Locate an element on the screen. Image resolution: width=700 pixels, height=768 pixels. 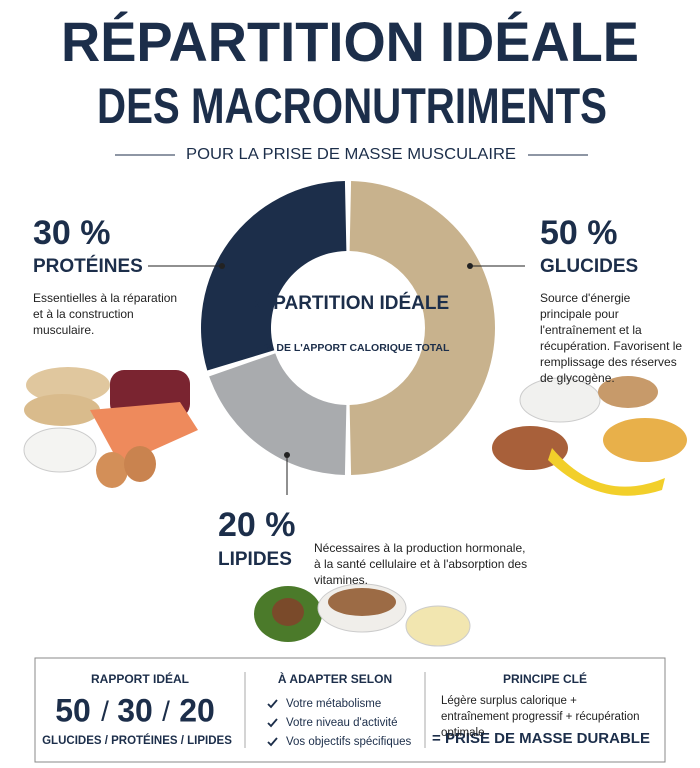
protein-foods is located at coordinates (110, 427).